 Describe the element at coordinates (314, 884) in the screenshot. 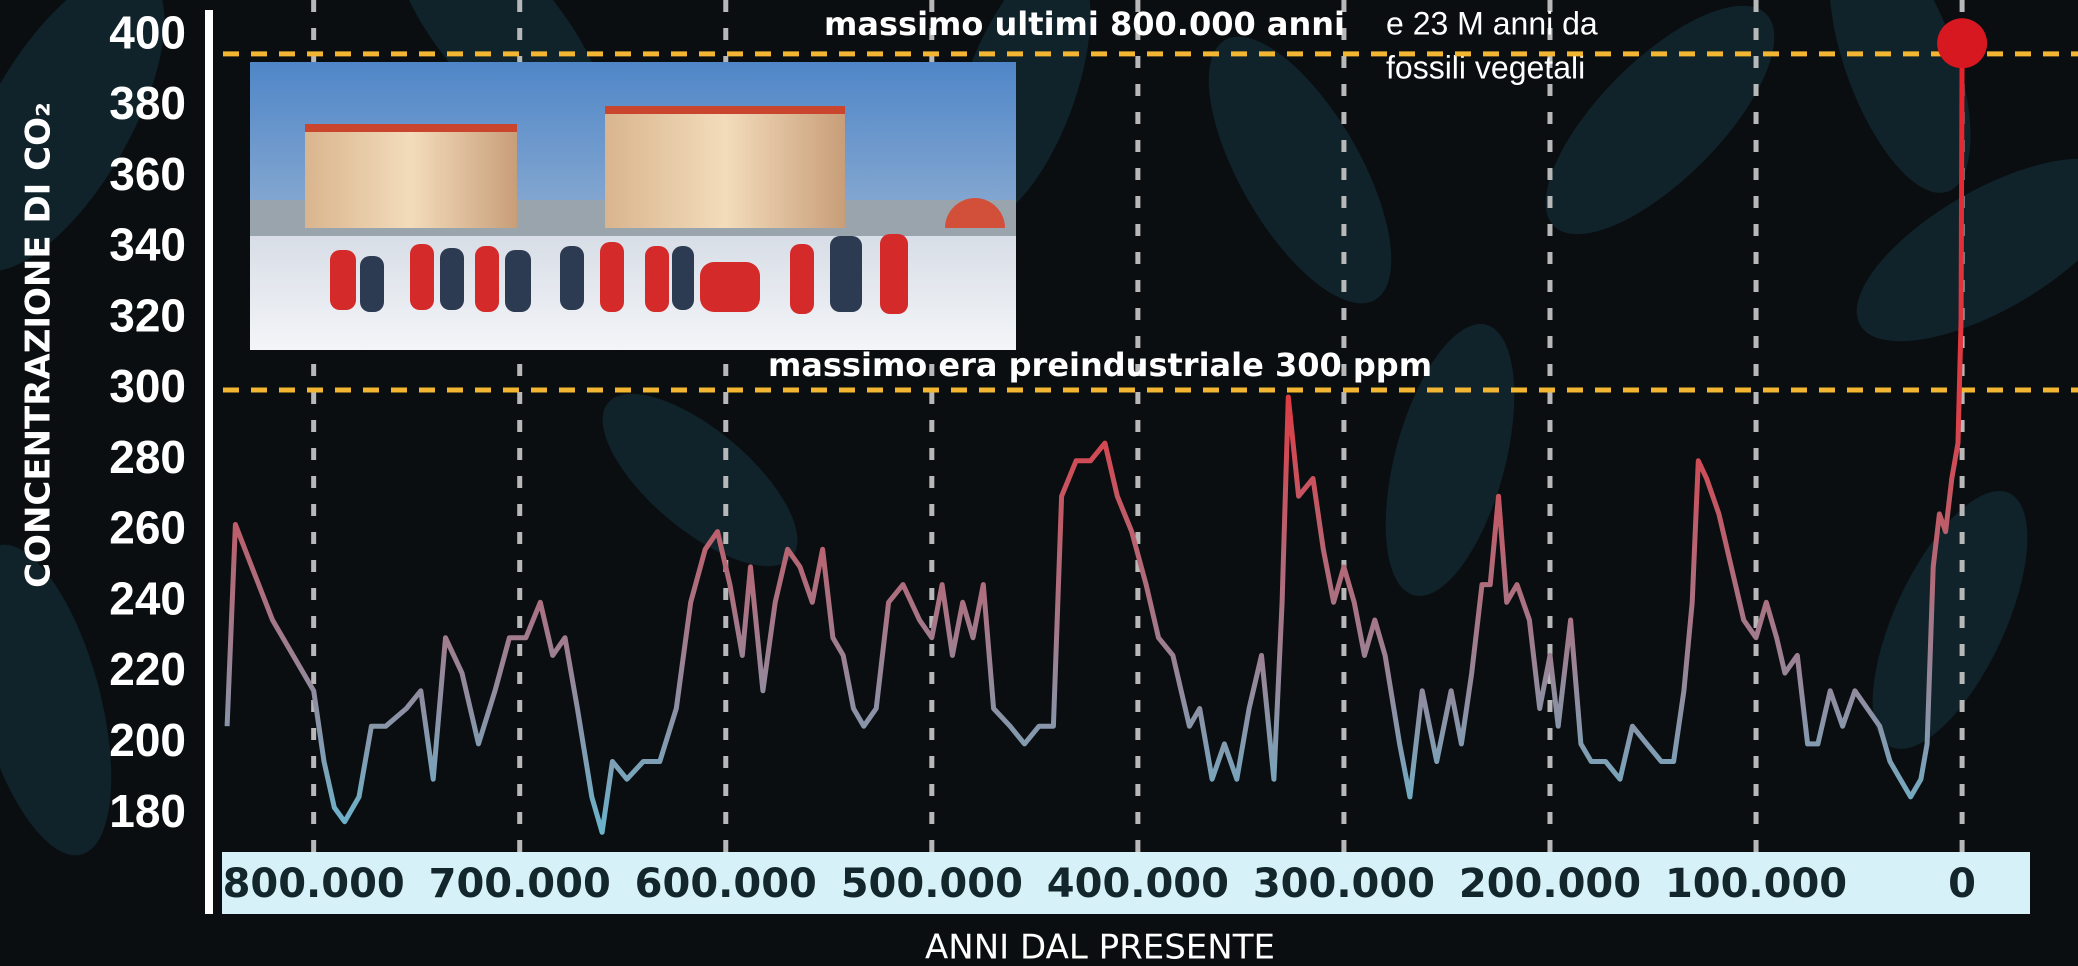

I see `x-tick-label: 800.000` at that location.